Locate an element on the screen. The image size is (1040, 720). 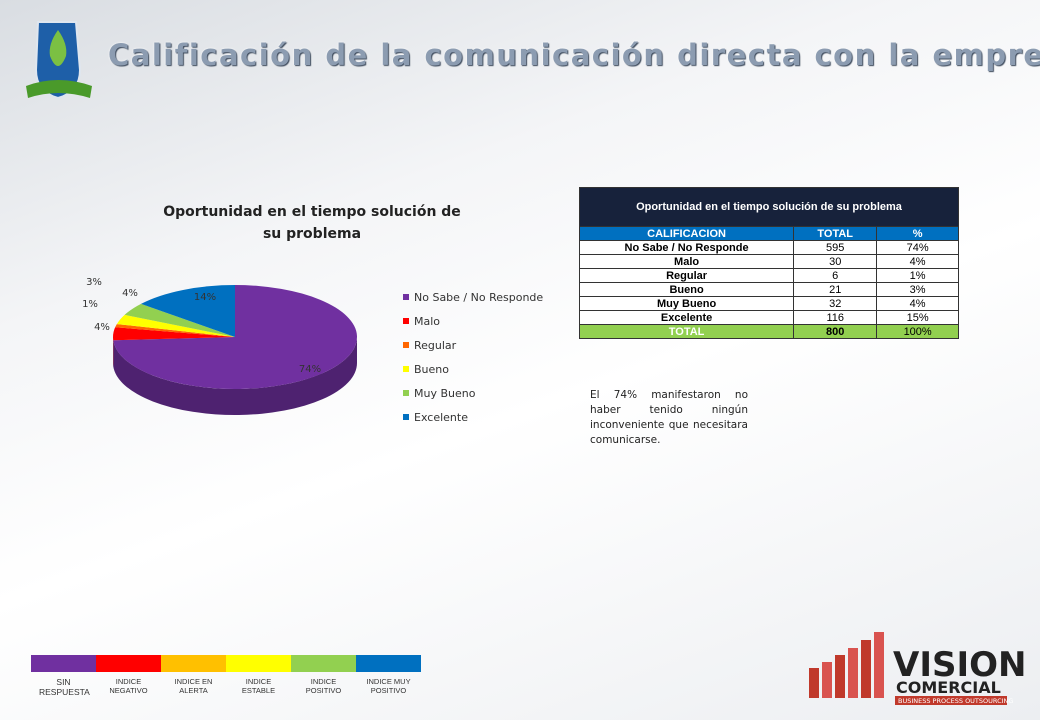
pie-side is located at coordinates (235, 376).